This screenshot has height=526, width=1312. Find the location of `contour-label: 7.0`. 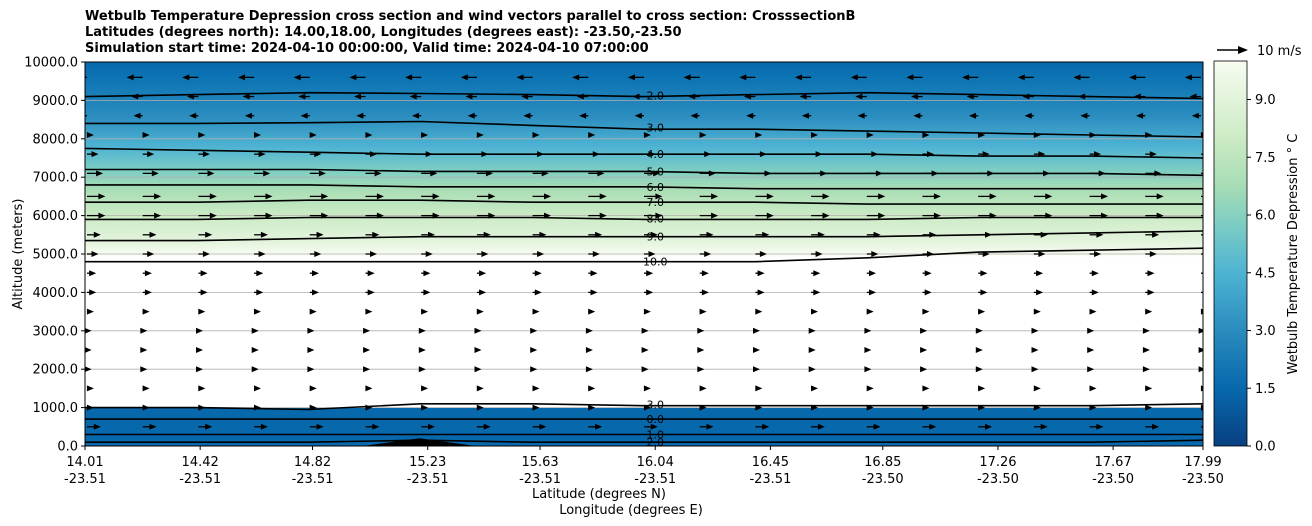

contour-label: 7.0 is located at coordinates (655, 202).